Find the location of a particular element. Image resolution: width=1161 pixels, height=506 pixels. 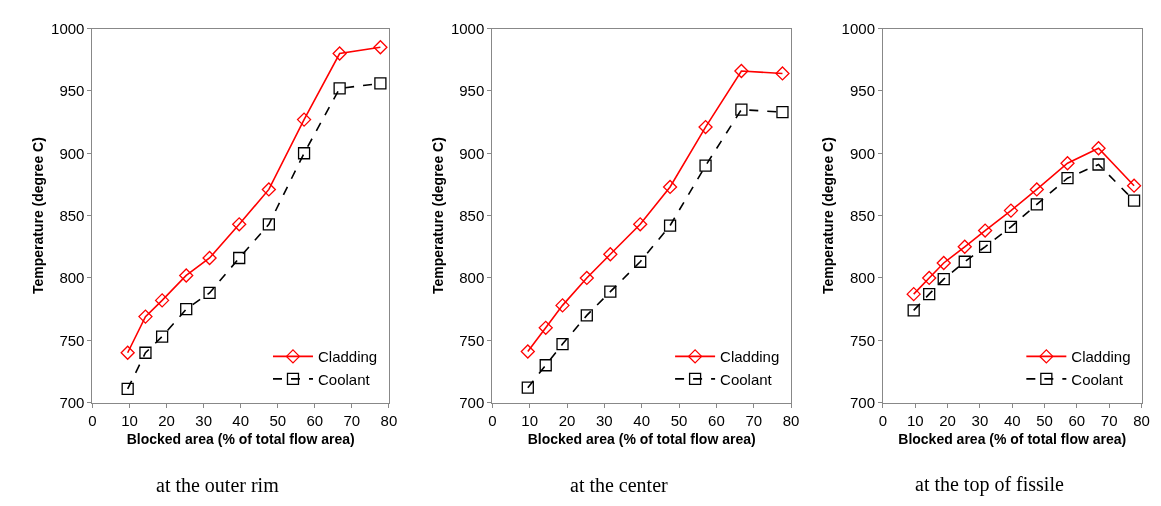

text: at the center is located at coordinates (619, 485).